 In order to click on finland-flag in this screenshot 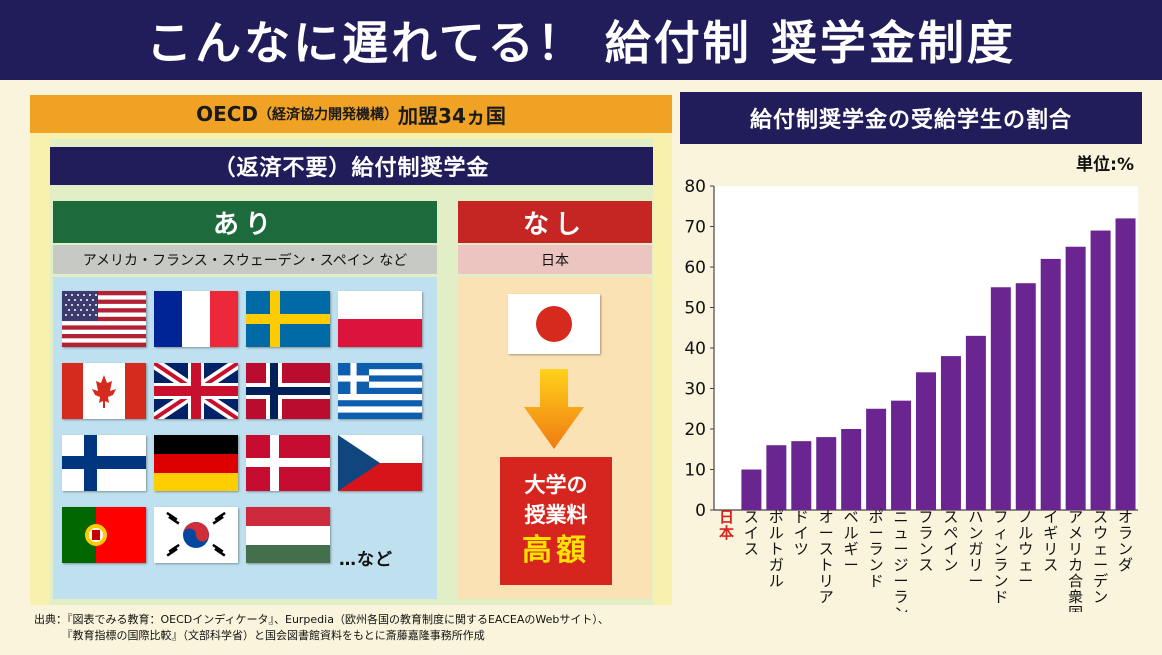, I will do `click(104, 463)`.